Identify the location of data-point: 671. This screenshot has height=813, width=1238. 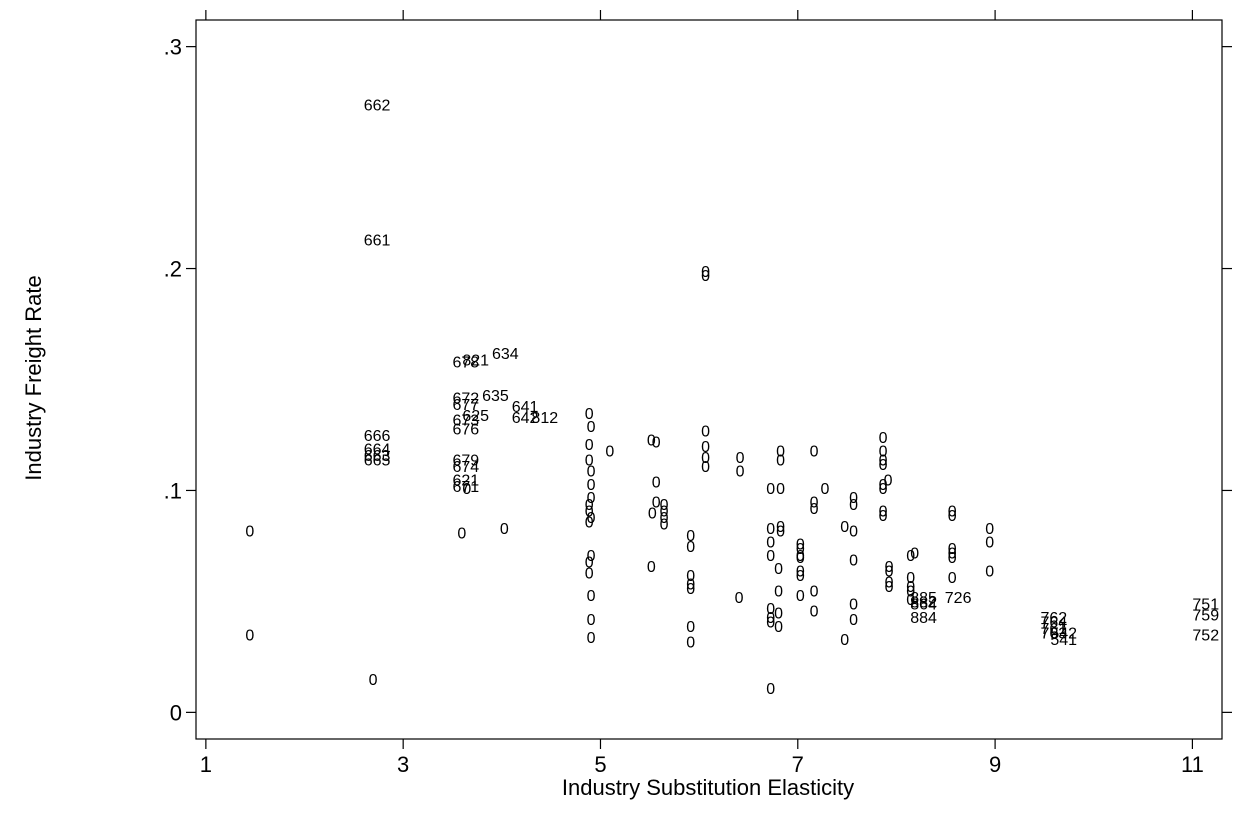
(466, 487).